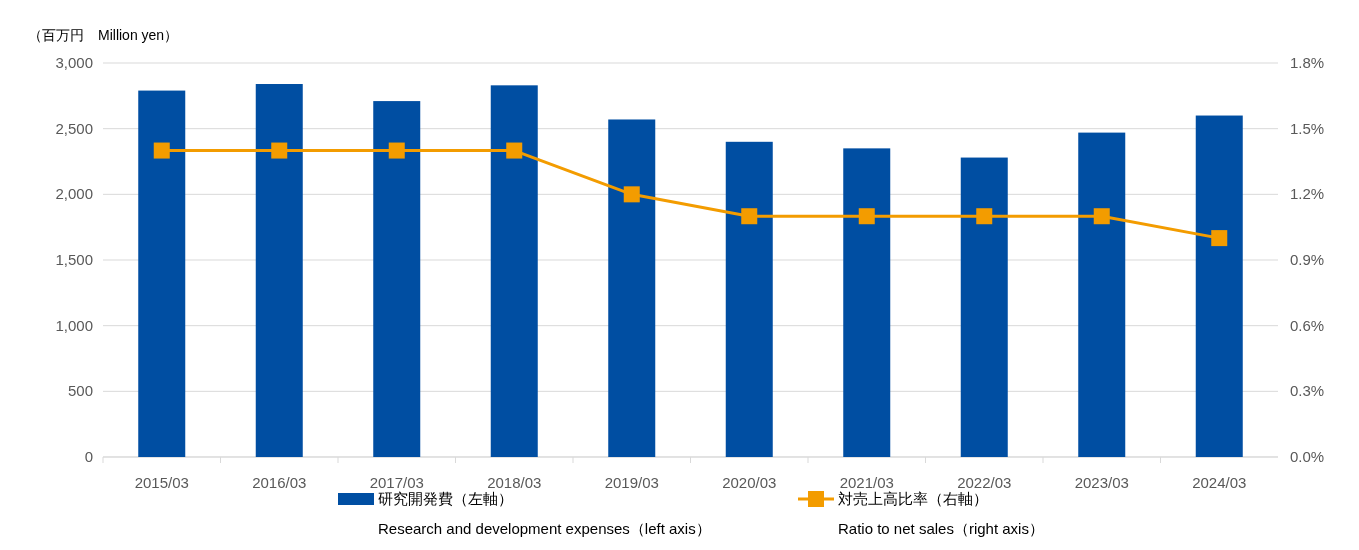  I want to click on x-tick-label: 2024/03, so click(1219, 482).